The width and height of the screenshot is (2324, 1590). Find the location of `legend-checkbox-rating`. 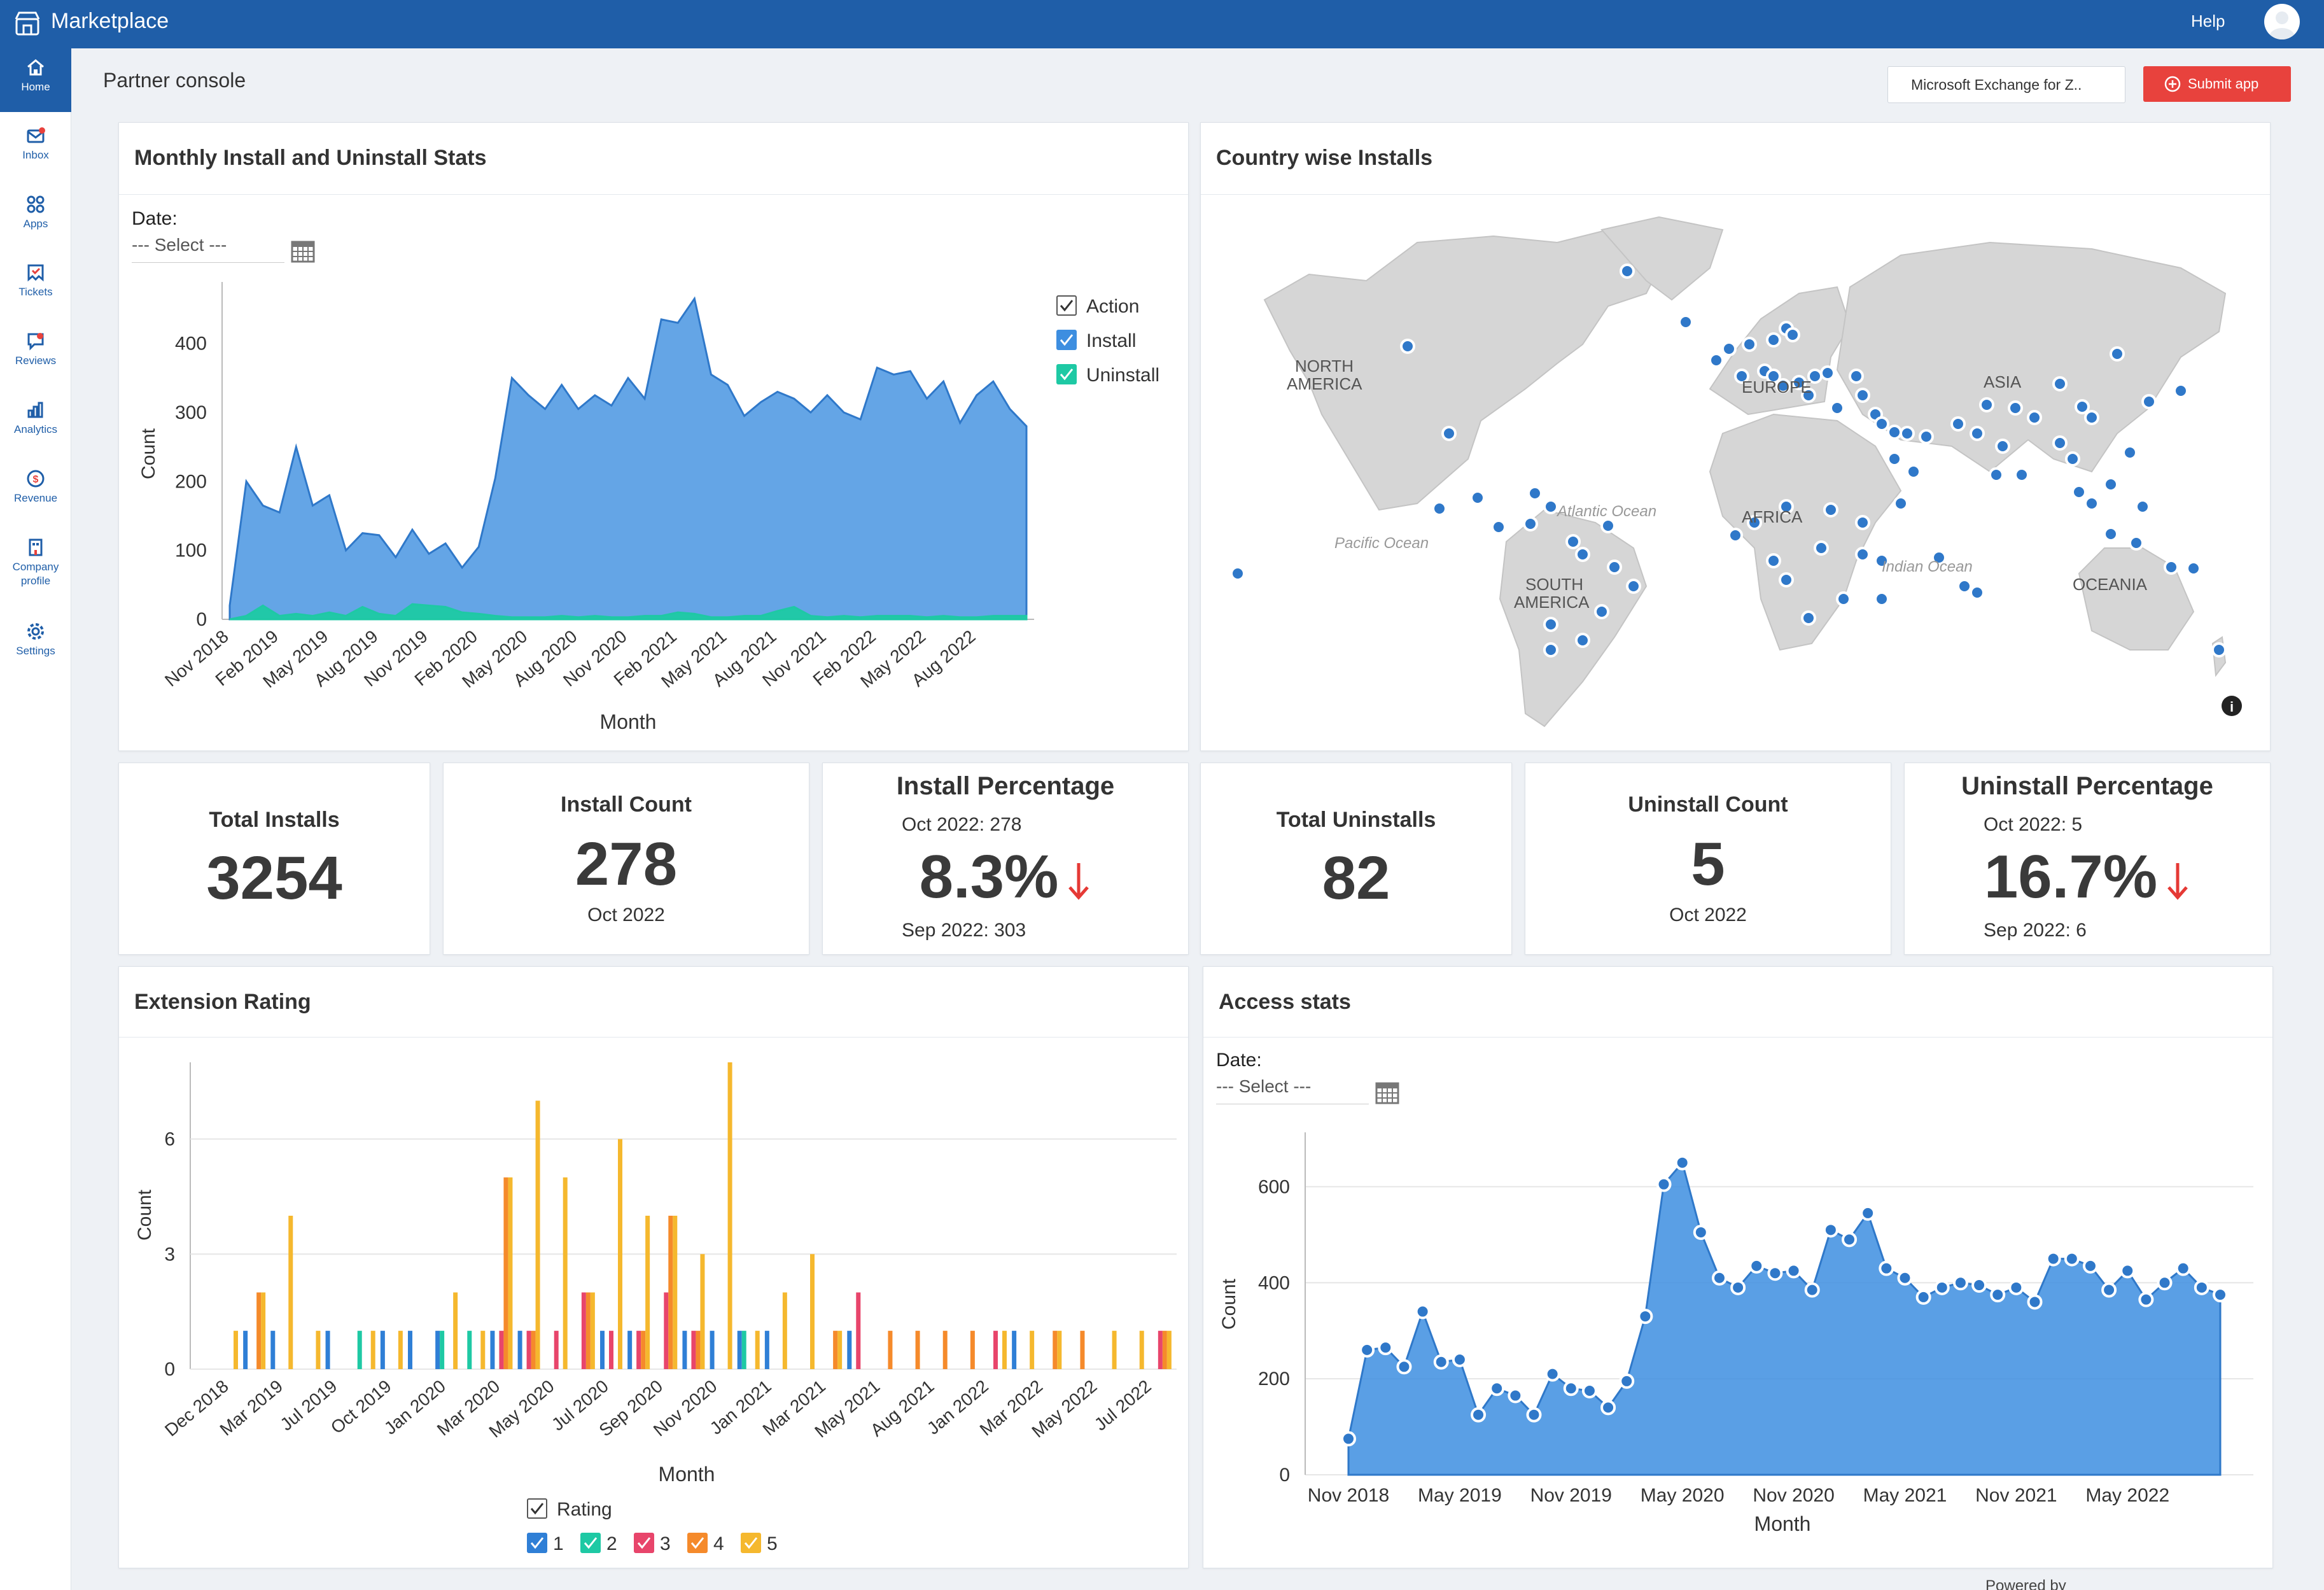

legend-checkbox-rating is located at coordinates (537, 1508).